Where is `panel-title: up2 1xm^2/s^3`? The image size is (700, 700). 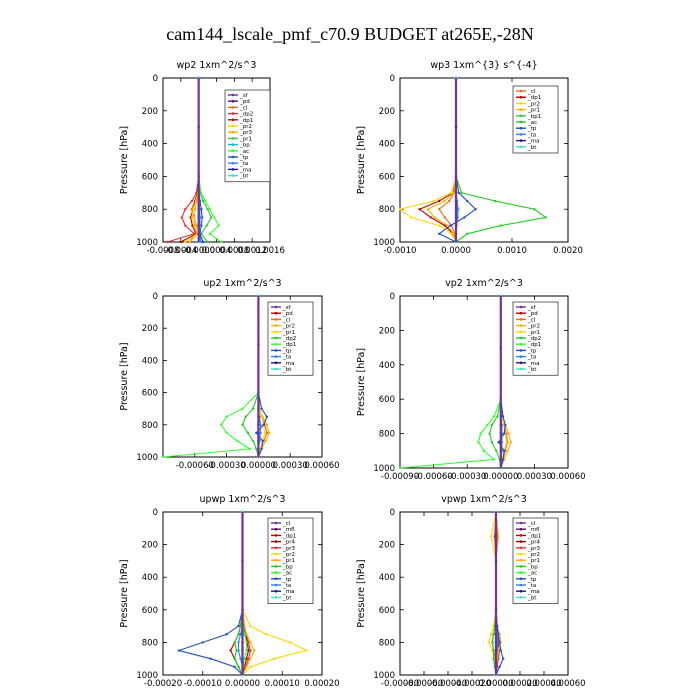 panel-title: up2 1xm^2/s^3 is located at coordinates (242, 283).